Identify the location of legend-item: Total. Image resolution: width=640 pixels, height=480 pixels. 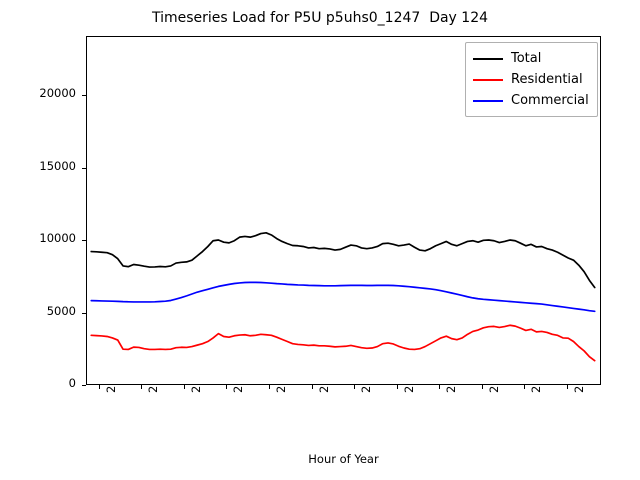
(531, 58).